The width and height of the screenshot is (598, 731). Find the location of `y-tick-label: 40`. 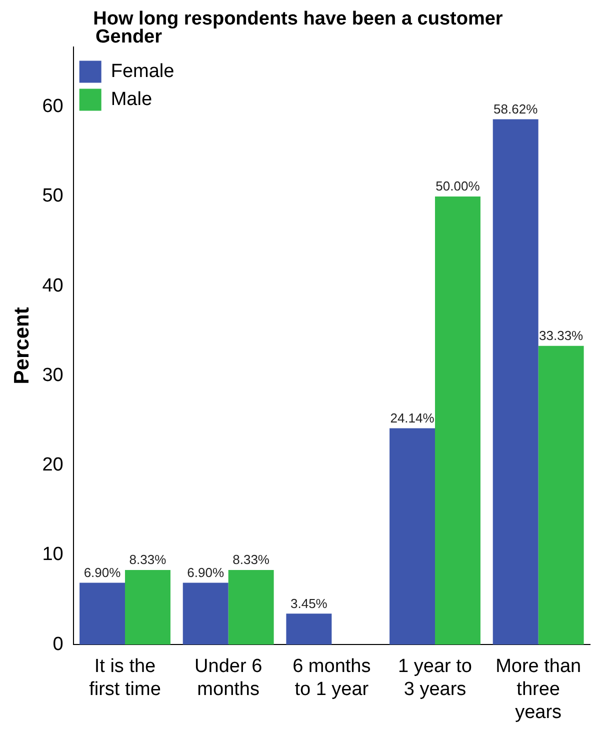

y-tick-label: 40 is located at coordinates (53, 285).